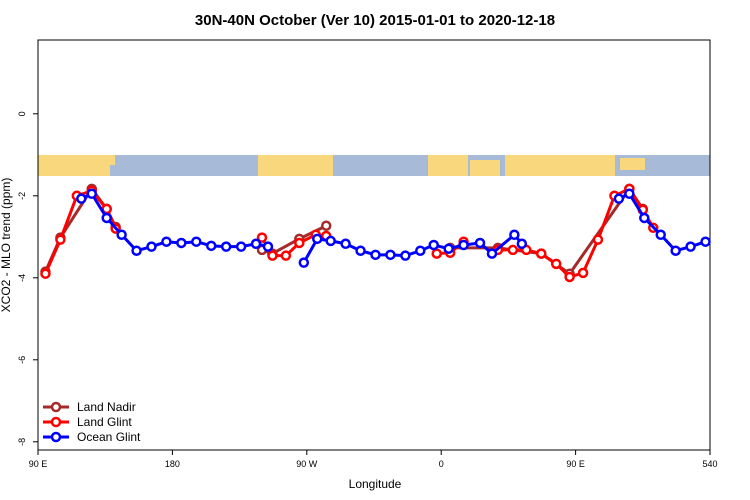 The width and height of the screenshot is (750, 500). I want to click on y-axis-label: XCO2 - MLO trend (ppm), so click(6, 245).